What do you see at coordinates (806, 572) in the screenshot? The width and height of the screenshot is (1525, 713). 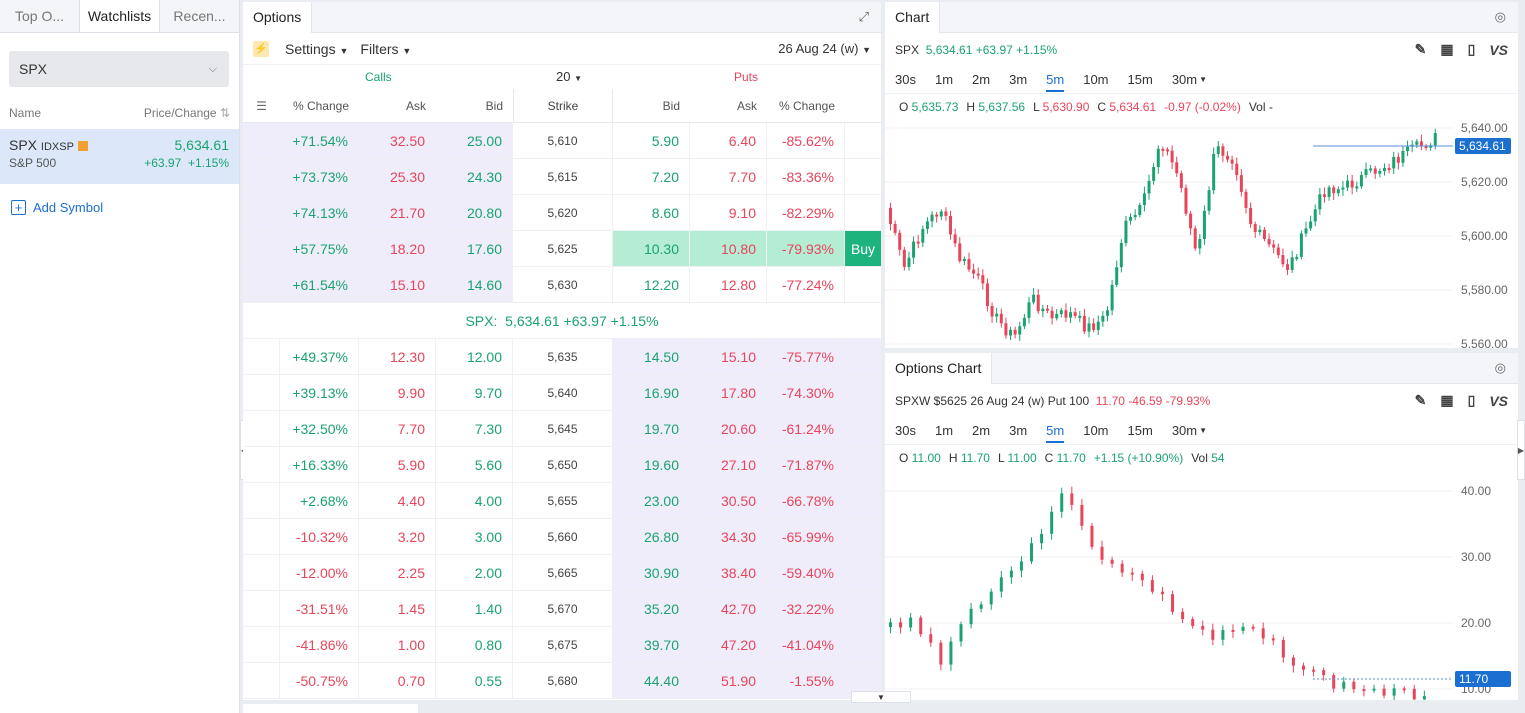 I see `put-change: -59.40%` at bounding box center [806, 572].